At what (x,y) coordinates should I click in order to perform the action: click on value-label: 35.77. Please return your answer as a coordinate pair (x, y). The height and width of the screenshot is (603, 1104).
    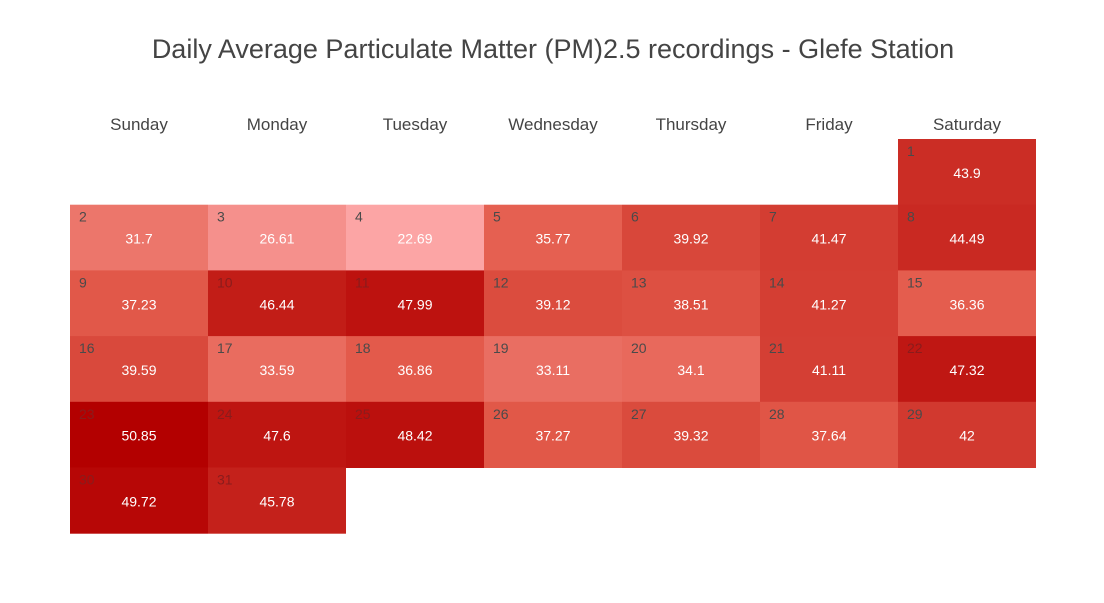
    Looking at the image, I should click on (552, 239).